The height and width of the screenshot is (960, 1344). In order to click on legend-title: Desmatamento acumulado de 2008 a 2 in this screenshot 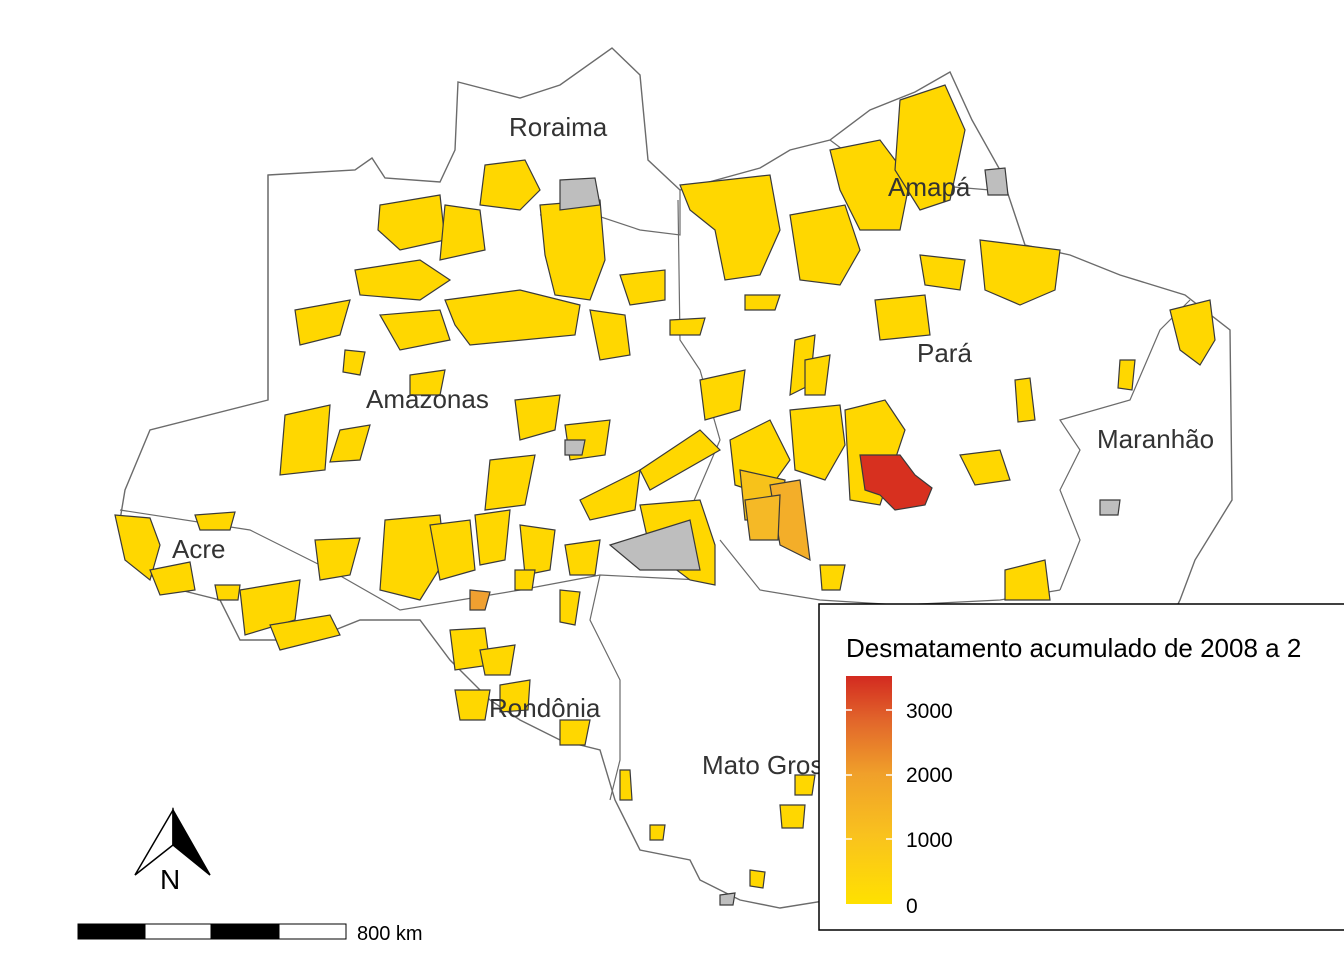, I will do `click(1073, 648)`.